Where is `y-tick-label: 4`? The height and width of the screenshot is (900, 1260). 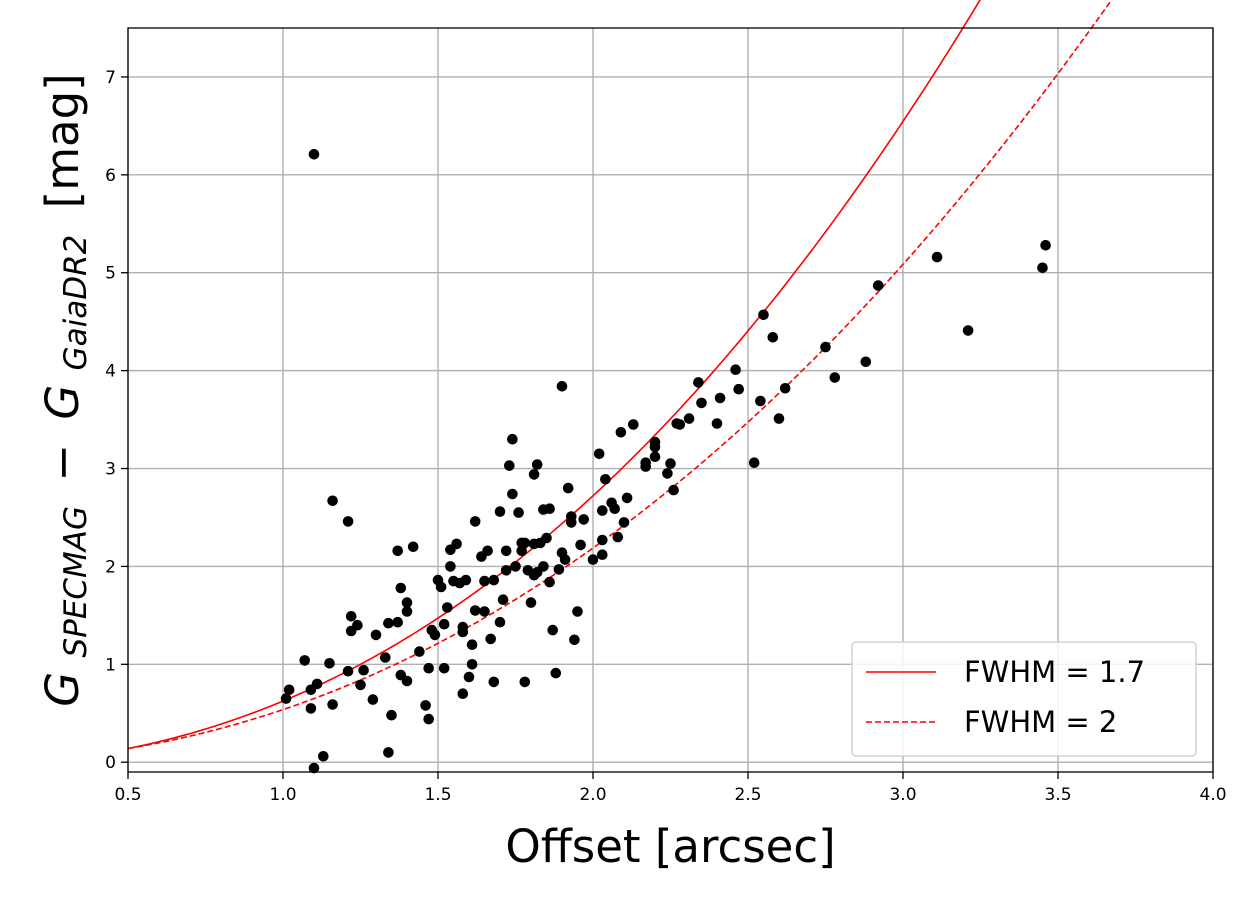
y-tick-label: 4 is located at coordinates (110, 372).